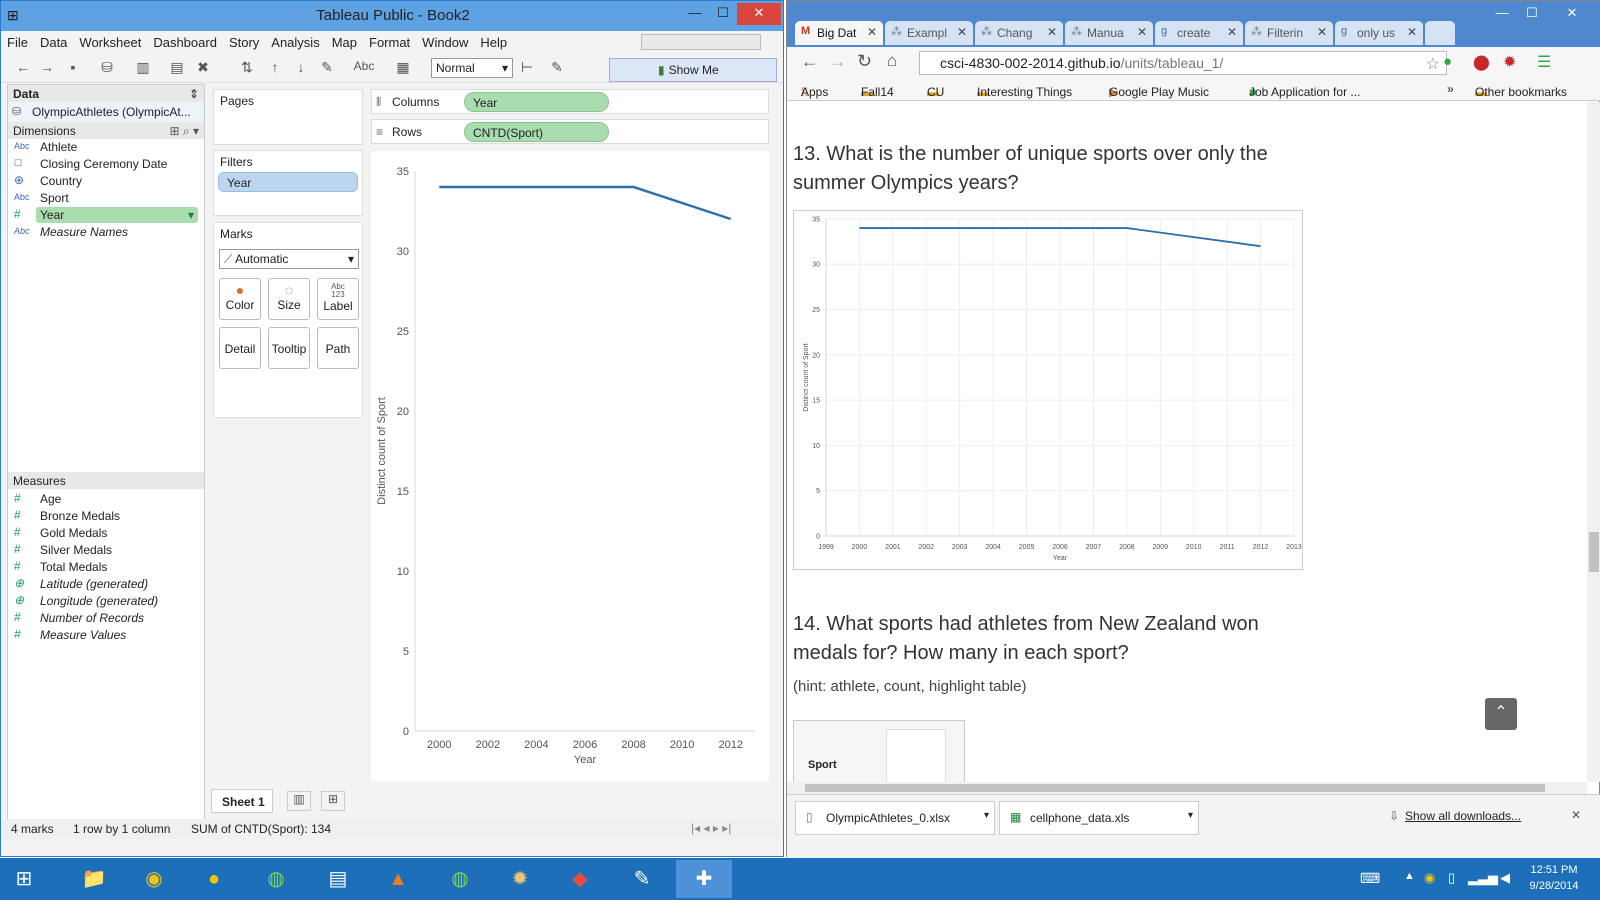  I want to click on columns-pill-year: Year, so click(536, 102).